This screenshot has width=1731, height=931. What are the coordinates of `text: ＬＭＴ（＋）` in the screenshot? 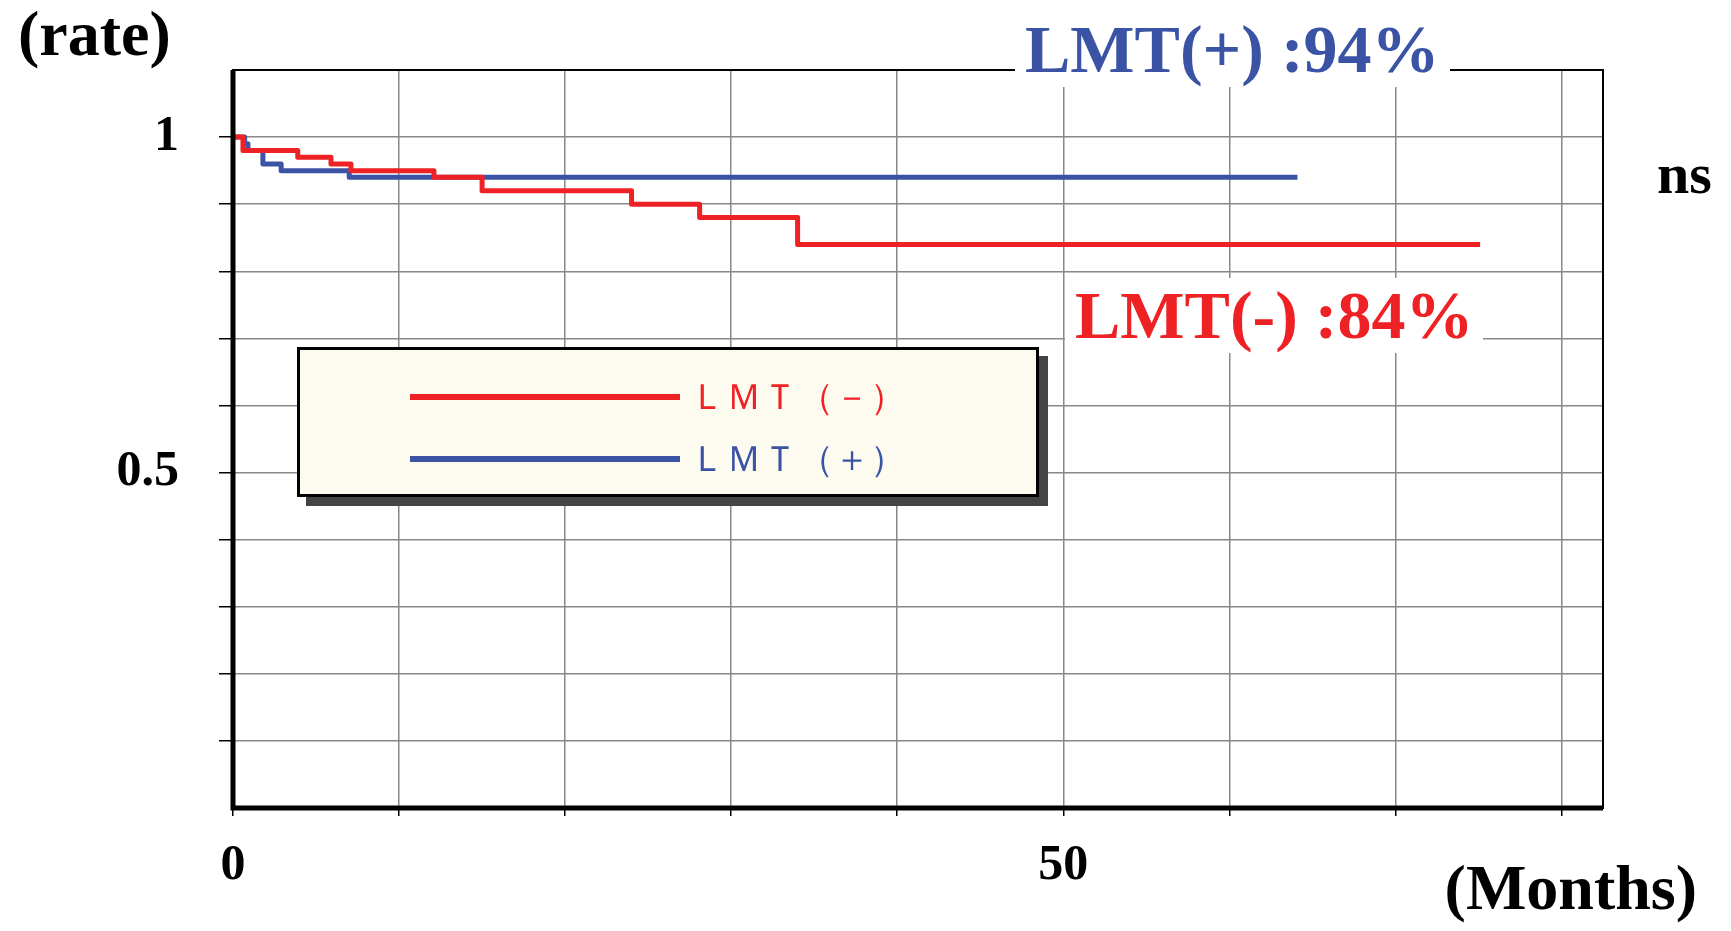 It's located at (798, 458).